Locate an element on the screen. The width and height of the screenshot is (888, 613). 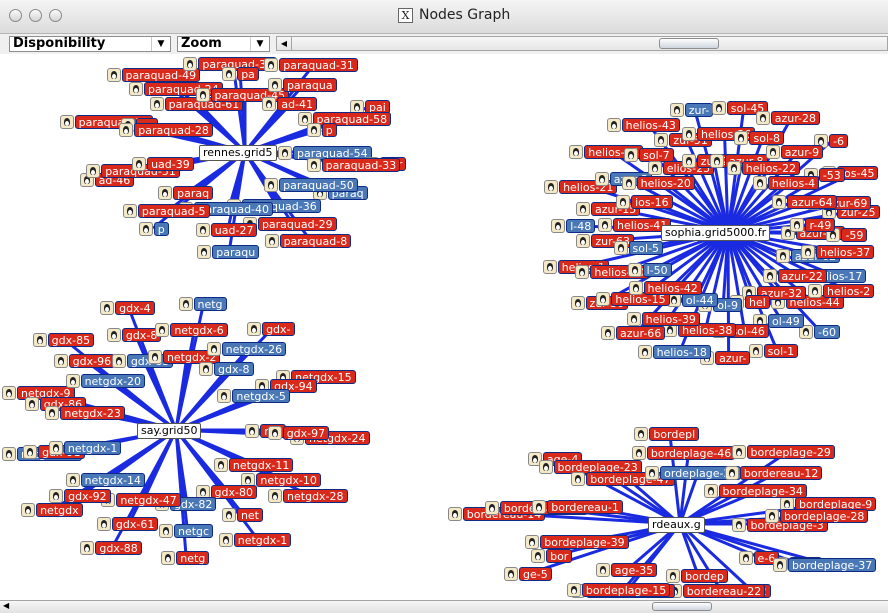
graph-node: netgdx-5 is located at coordinates (253, 395).